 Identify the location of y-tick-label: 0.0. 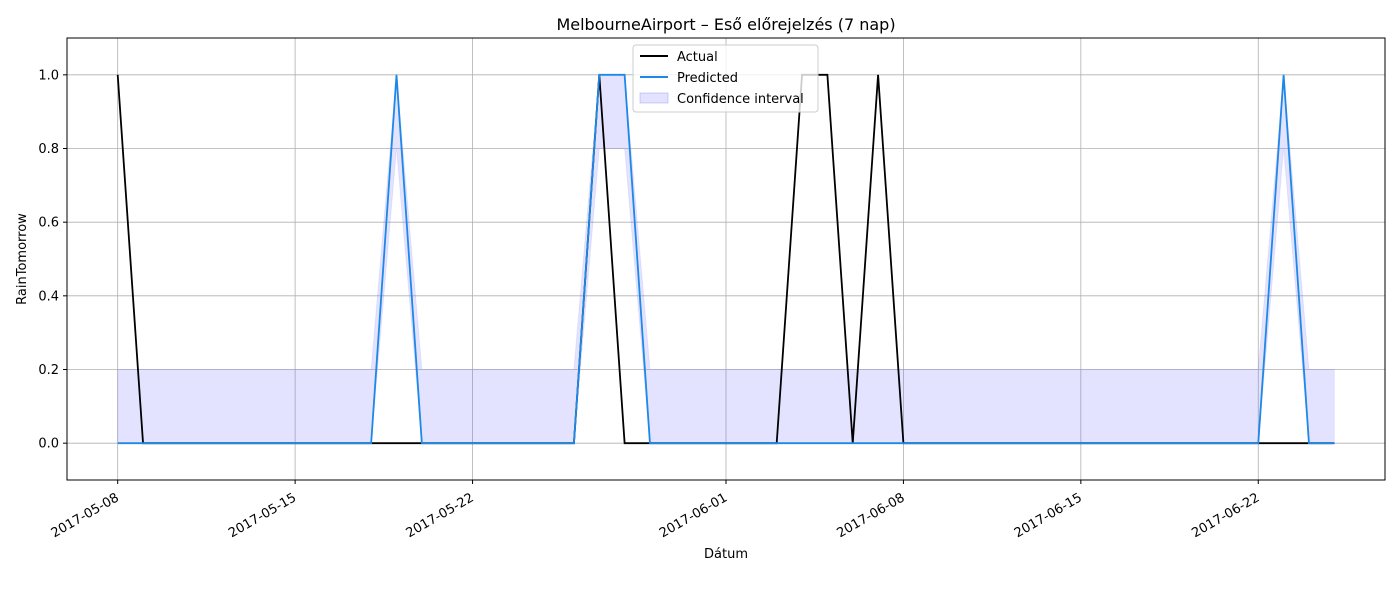
(48, 444).